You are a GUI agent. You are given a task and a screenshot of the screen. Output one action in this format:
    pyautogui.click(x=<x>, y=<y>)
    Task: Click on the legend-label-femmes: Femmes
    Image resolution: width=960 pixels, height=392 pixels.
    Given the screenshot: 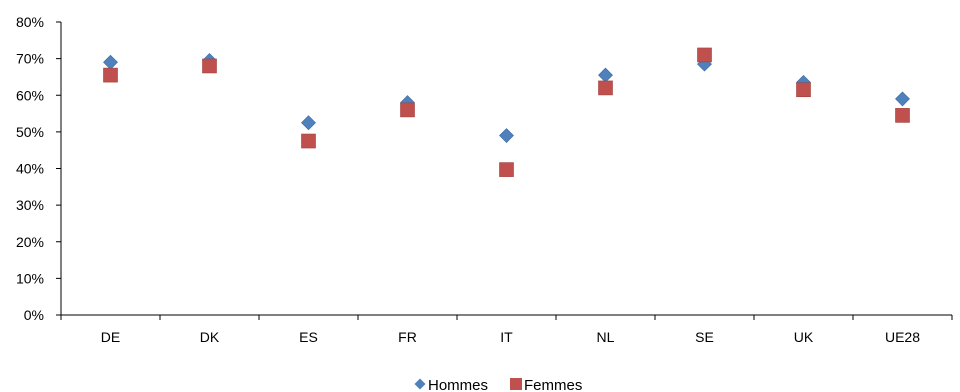 What is the action you would take?
    pyautogui.click(x=553, y=384)
    